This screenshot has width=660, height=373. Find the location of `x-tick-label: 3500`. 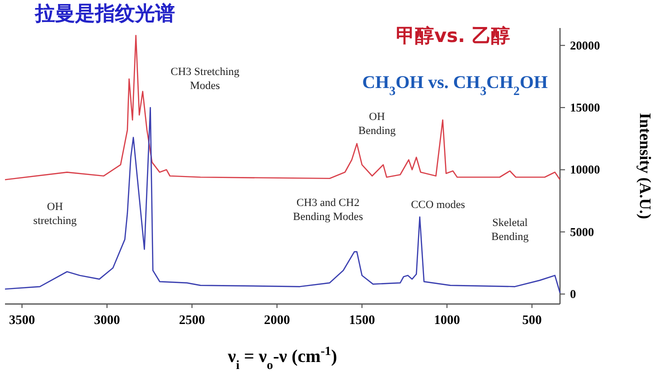

x-tick-label: 3500 is located at coordinates (22, 319).